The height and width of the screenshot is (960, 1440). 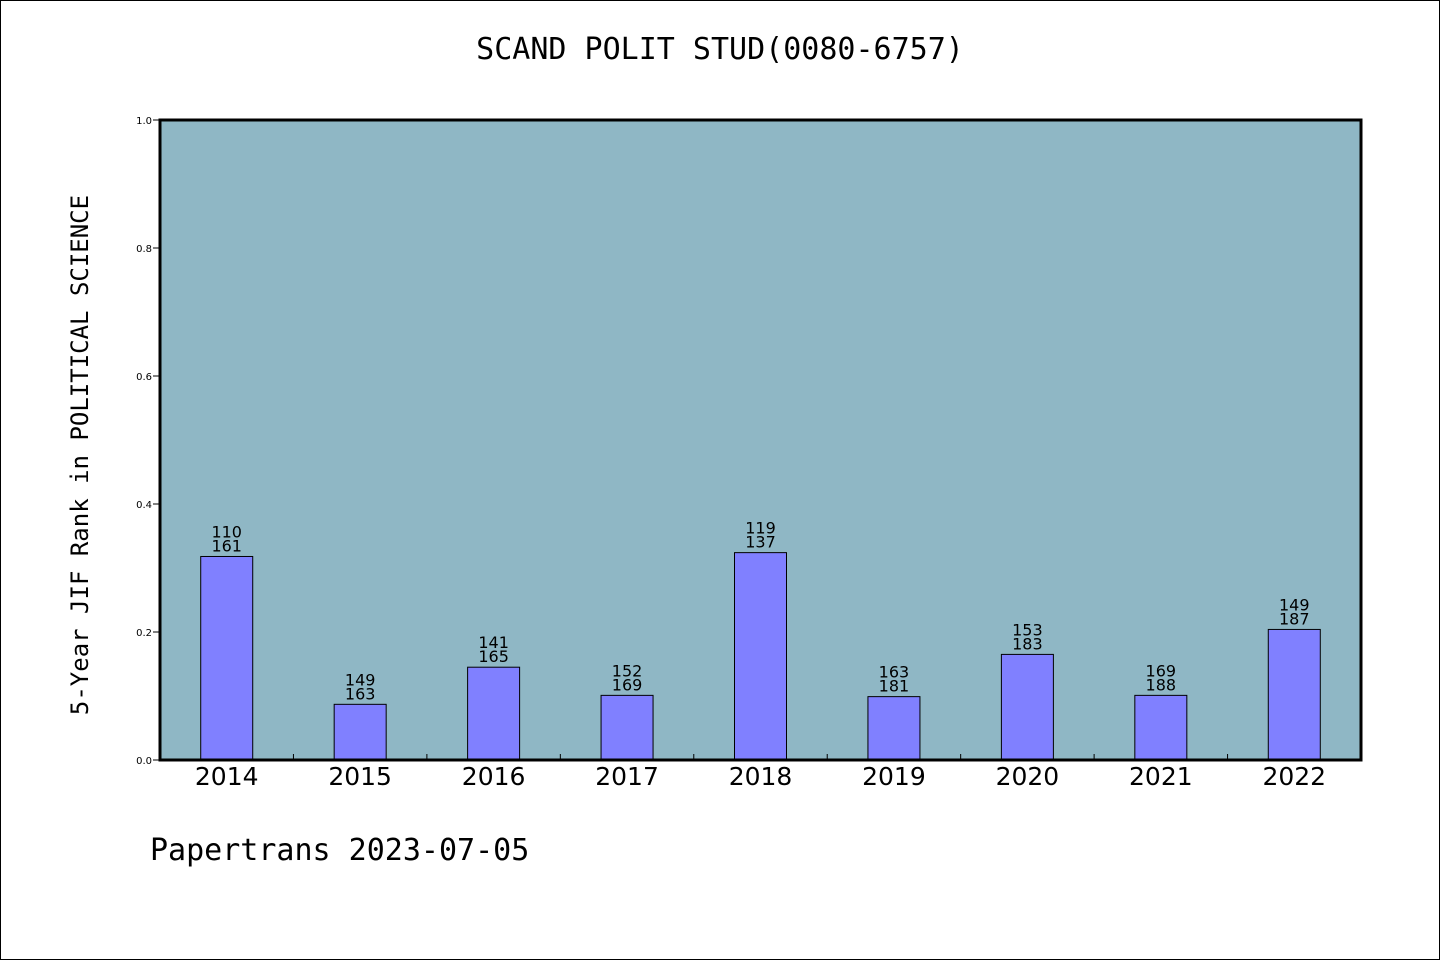 What do you see at coordinates (627, 727) in the screenshot?
I see `bar-2017` at bounding box center [627, 727].